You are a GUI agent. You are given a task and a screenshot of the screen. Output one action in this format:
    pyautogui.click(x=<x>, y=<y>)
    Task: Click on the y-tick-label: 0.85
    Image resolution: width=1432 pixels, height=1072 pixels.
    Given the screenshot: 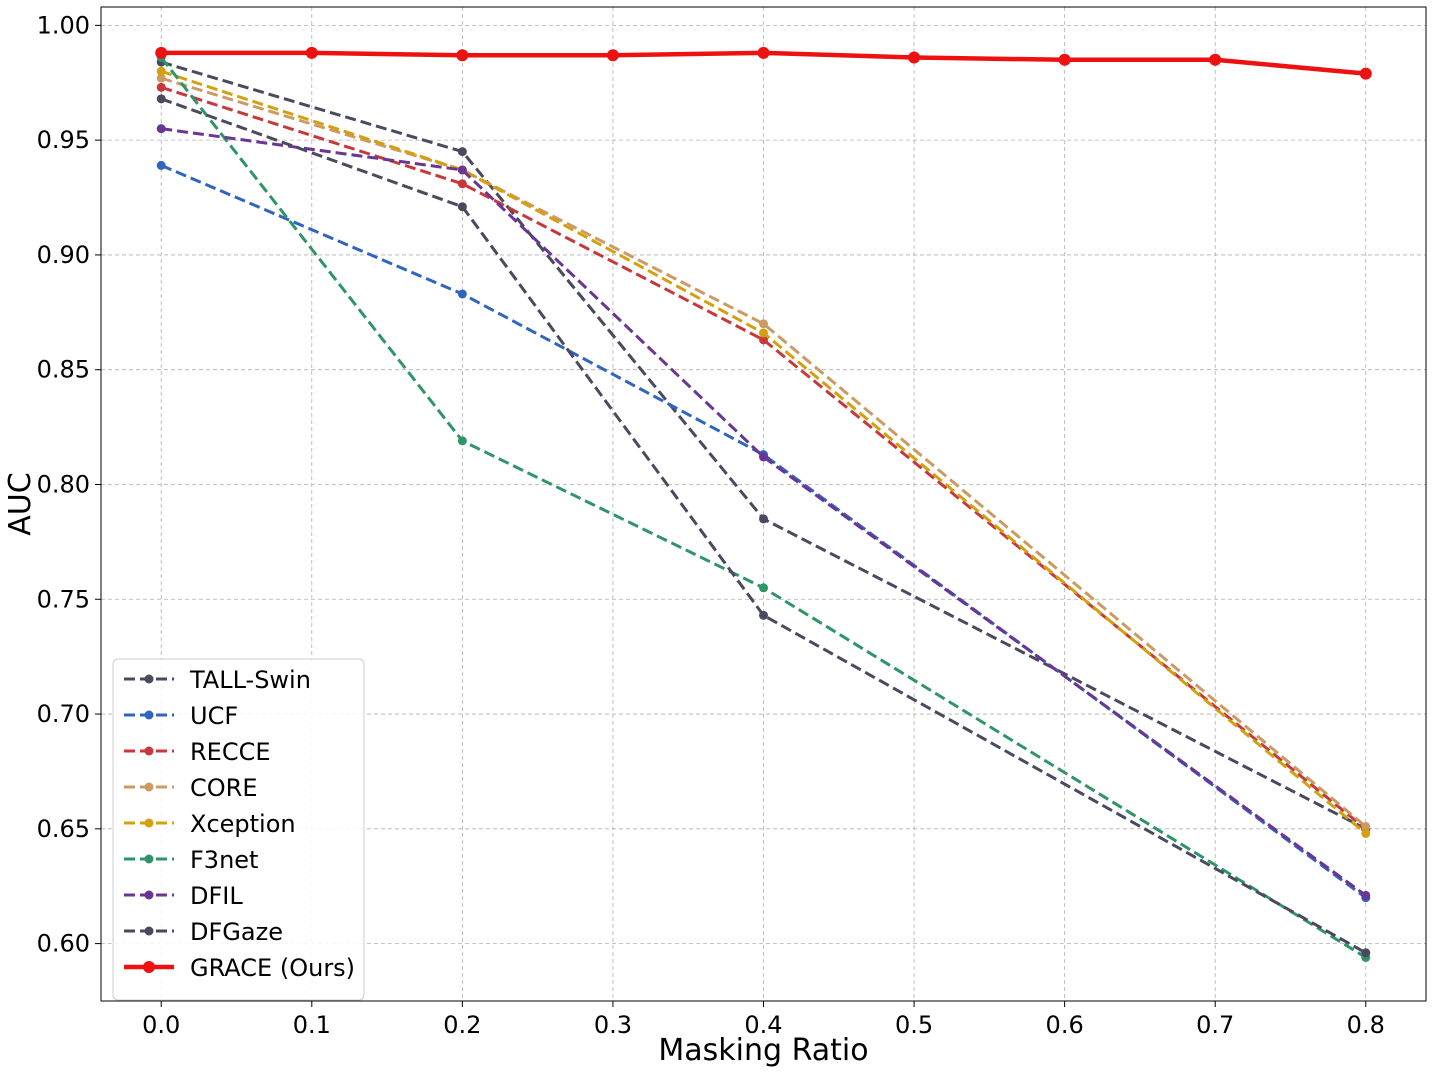 What is the action you would take?
    pyautogui.click(x=63, y=370)
    